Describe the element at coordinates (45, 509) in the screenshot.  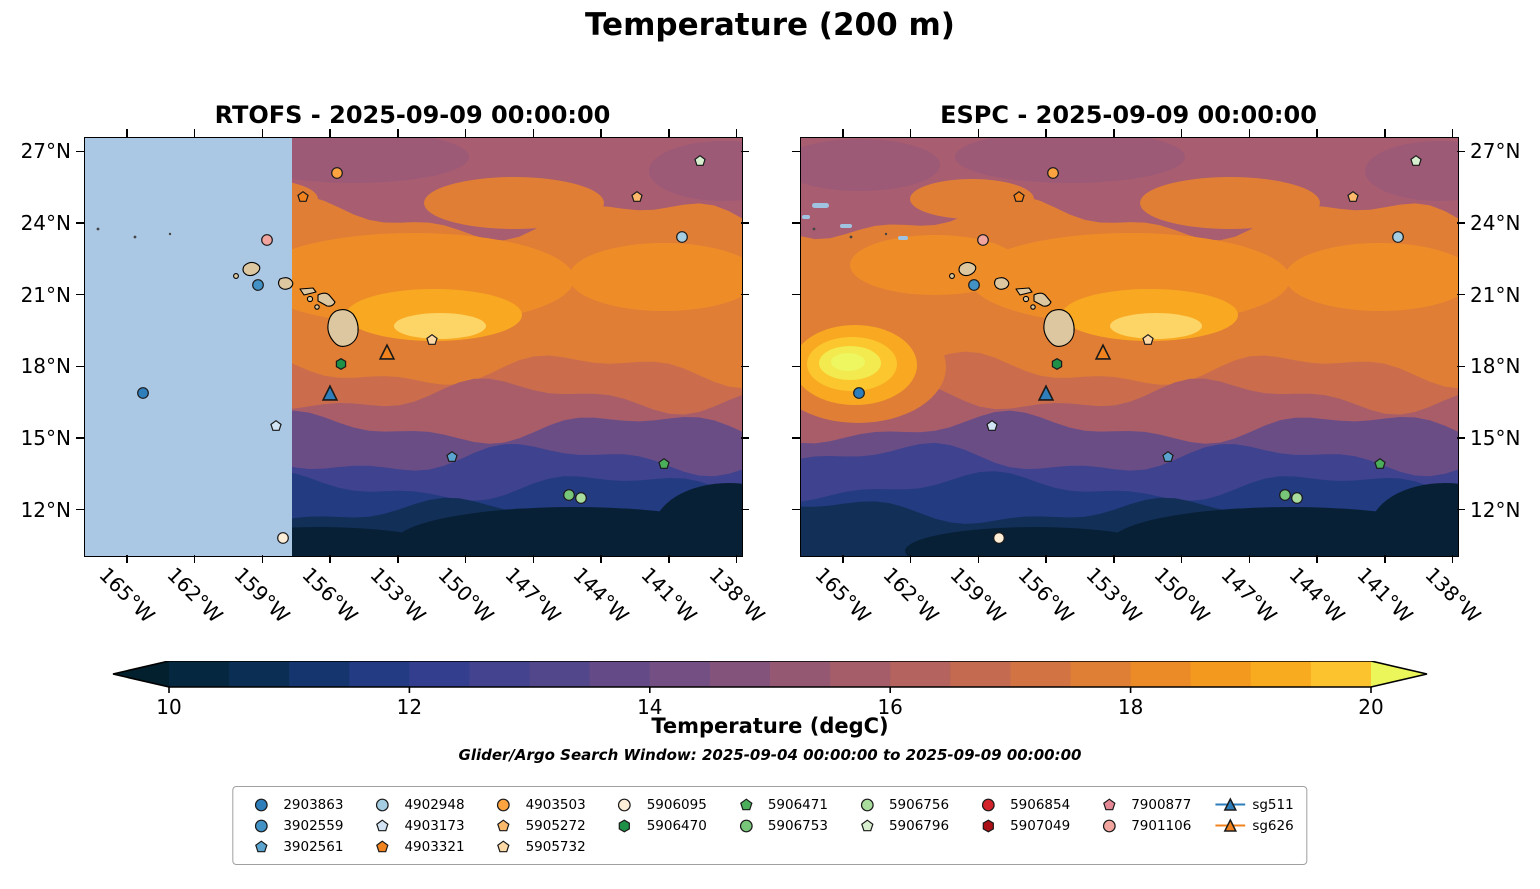
I see `lat-tick-label: 12°N` at that location.